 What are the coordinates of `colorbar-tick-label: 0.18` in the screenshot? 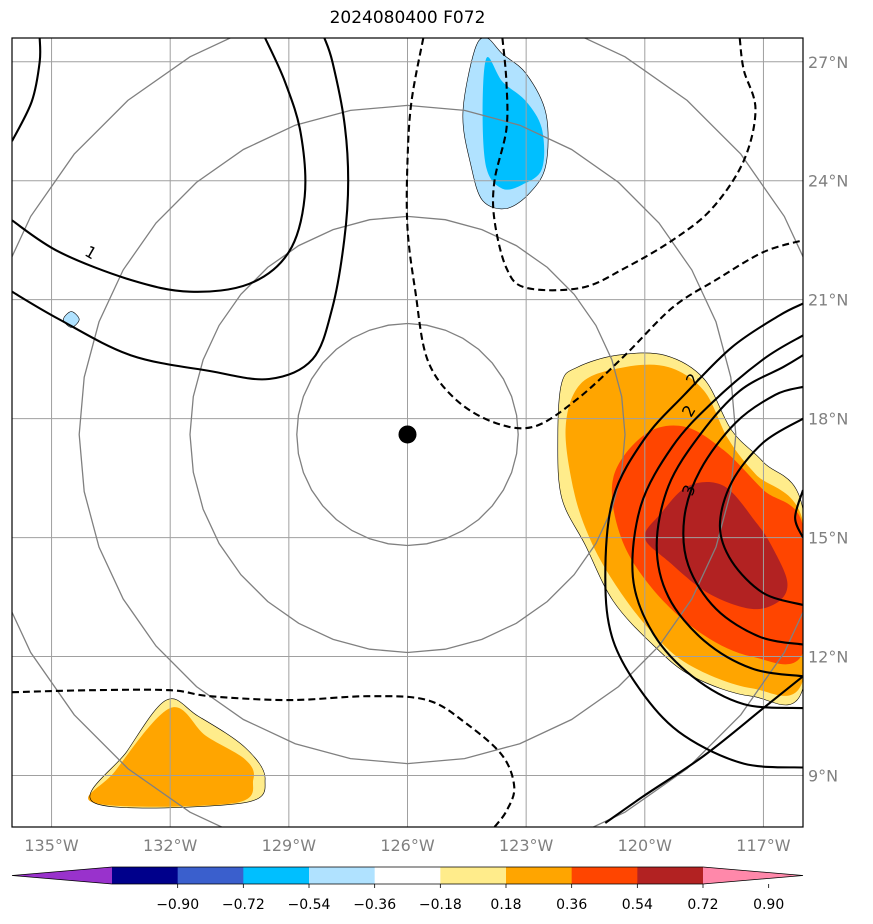 It's located at (505, 905).